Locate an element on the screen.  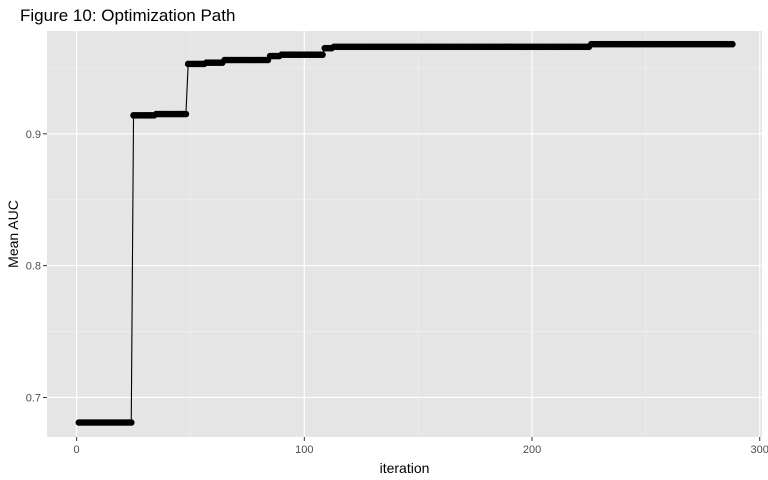
x-tick-label: 200 is located at coordinates (532, 450).